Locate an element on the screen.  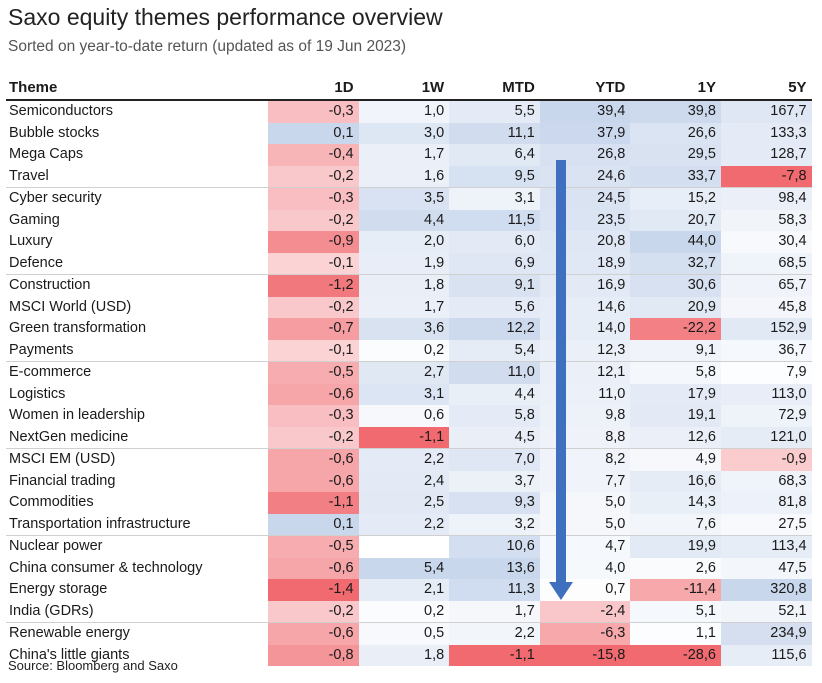
value-cell: 32,7 is located at coordinates (675, 263).